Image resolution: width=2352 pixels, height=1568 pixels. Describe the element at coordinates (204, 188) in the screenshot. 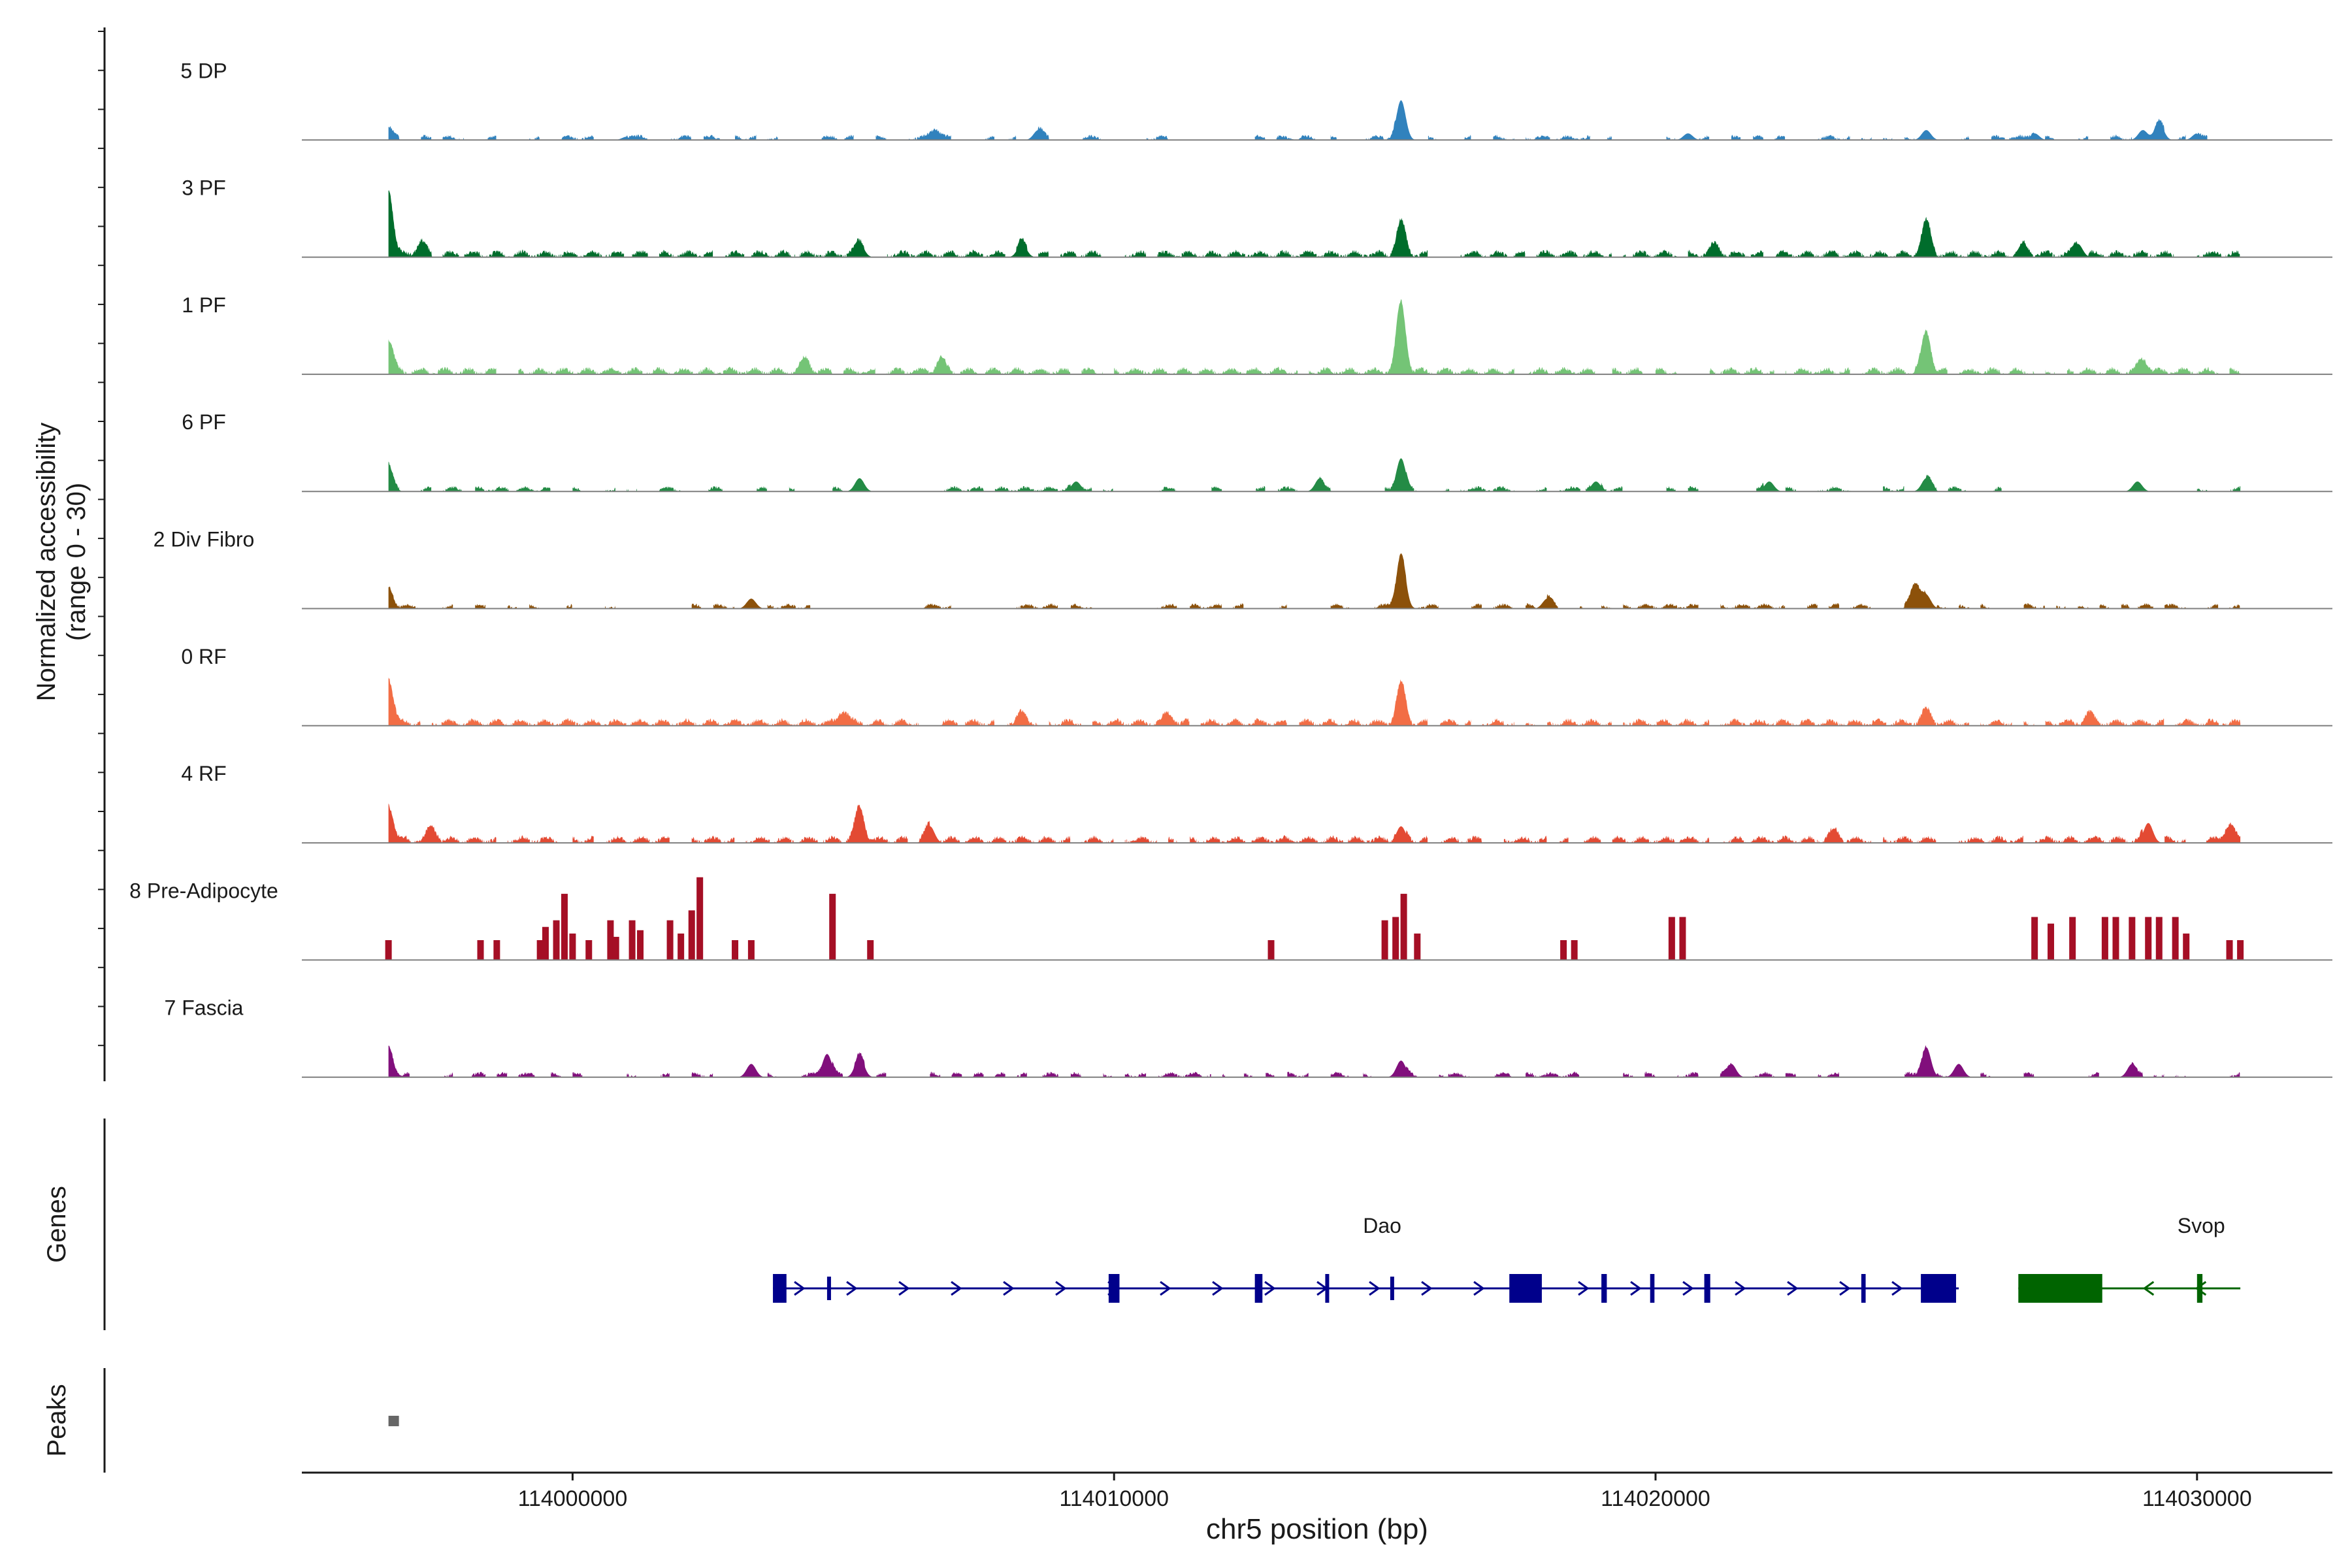

I see `track-label: 3 PF` at that location.